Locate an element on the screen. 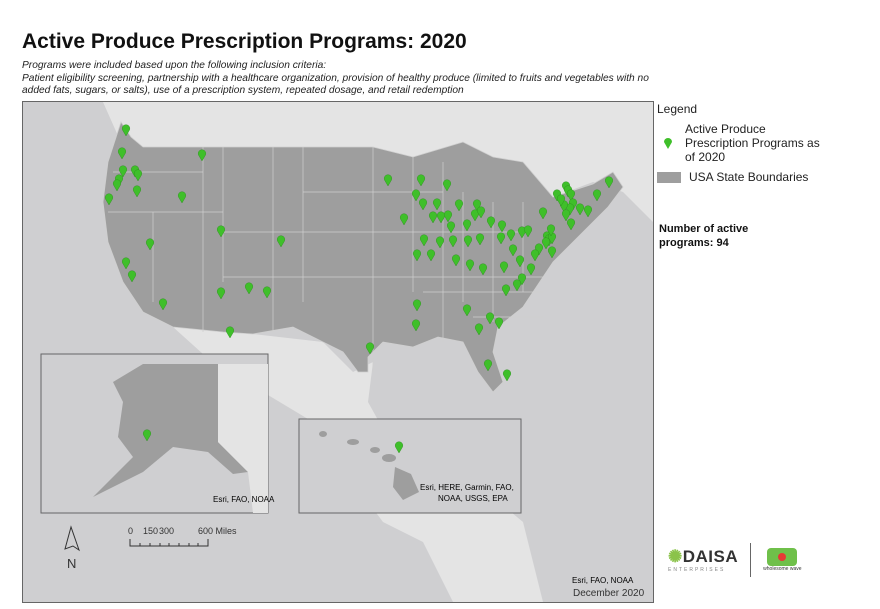 The image size is (880, 609). north-arrow-icon: N is located at coordinates (72, 548).